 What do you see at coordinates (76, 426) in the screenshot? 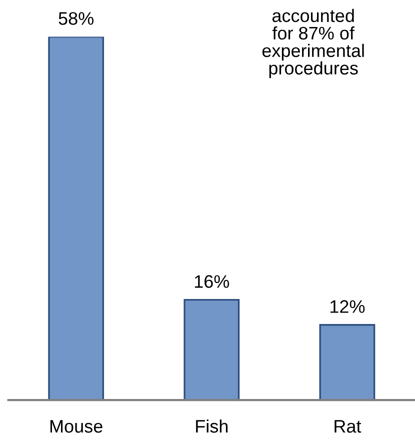
I see `x-tick-label: Mouse` at bounding box center [76, 426].